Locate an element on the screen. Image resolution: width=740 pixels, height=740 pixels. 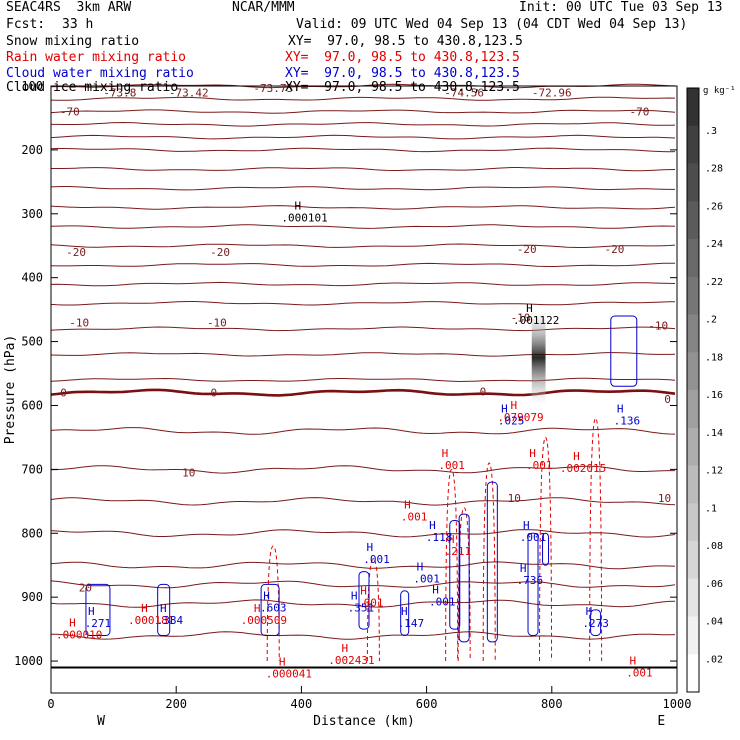
colorbar-tick-label: .22 is located at coordinates (714, 282).